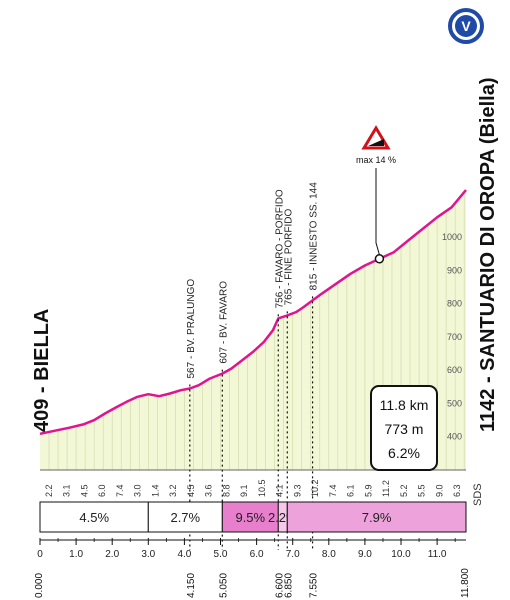 The image size is (510, 600). What do you see at coordinates (454, 437) in the screenshot?
I see `altitude-tick-label: 400` at bounding box center [454, 437].